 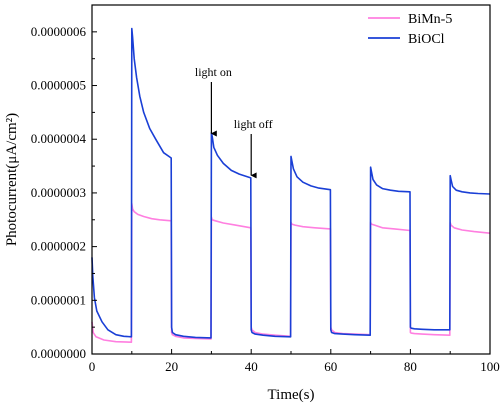 I want to click on x-tick-label: 80, so click(x=410, y=366).